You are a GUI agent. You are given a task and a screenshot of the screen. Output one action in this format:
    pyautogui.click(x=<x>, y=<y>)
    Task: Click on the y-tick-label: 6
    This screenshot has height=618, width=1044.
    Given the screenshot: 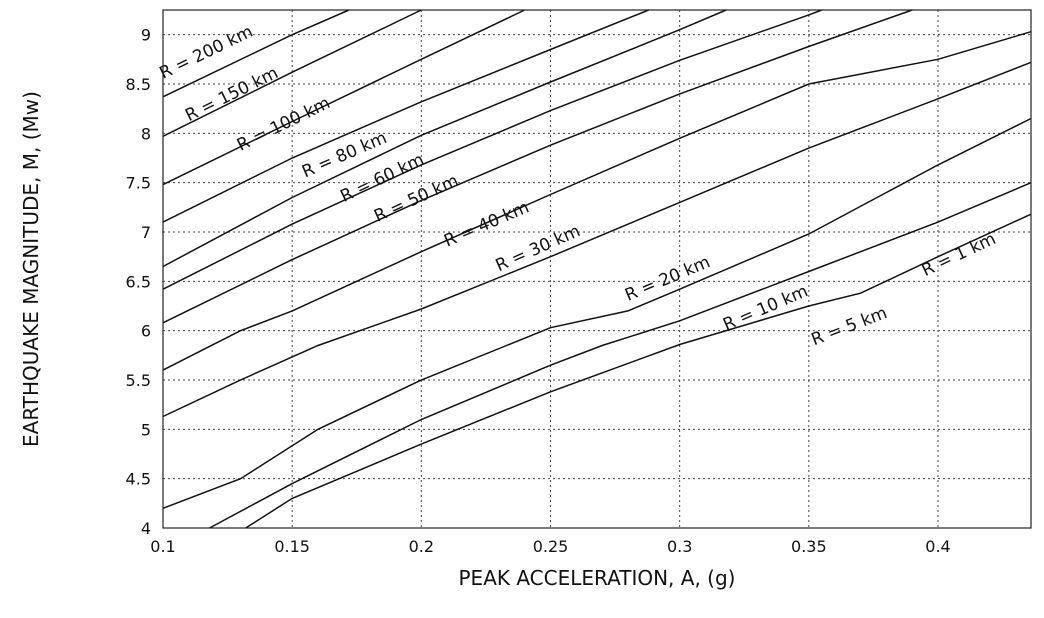 What is the action you would take?
    pyautogui.click(x=146, y=331)
    